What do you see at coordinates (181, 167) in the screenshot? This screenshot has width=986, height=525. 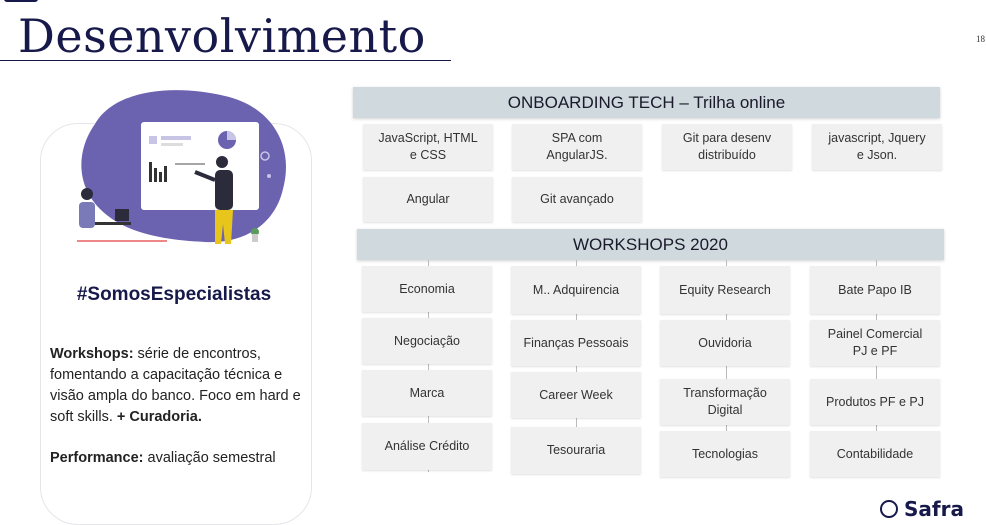 I see `presentation-illustration` at bounding box center [181, 167].